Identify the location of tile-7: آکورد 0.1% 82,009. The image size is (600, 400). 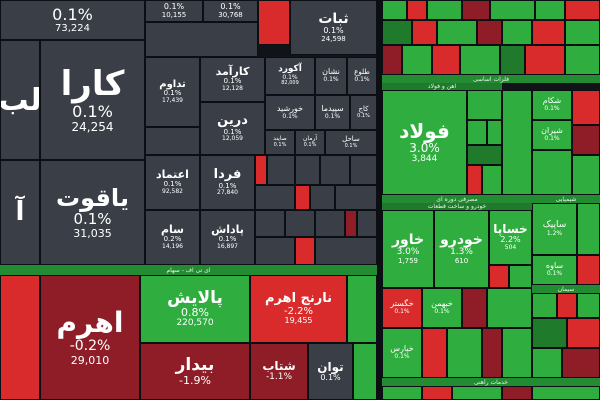
(290, 76).